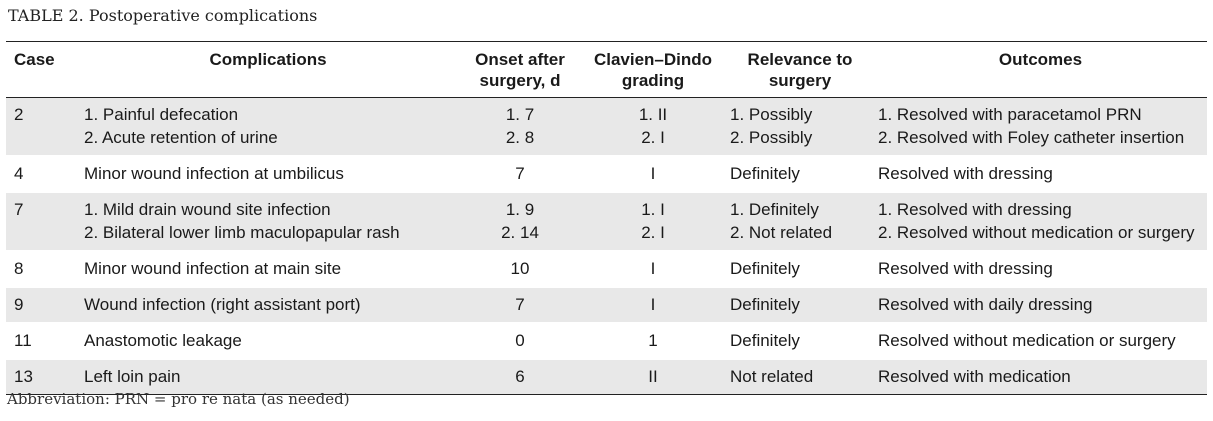  I want to click on cell-outcomes: Resolved with daily dressing, so click(1040, 304).